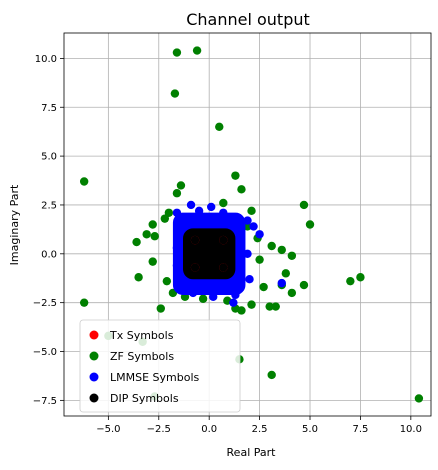  I want to click on legend-label: Tx Symbols, so click(141, 335).